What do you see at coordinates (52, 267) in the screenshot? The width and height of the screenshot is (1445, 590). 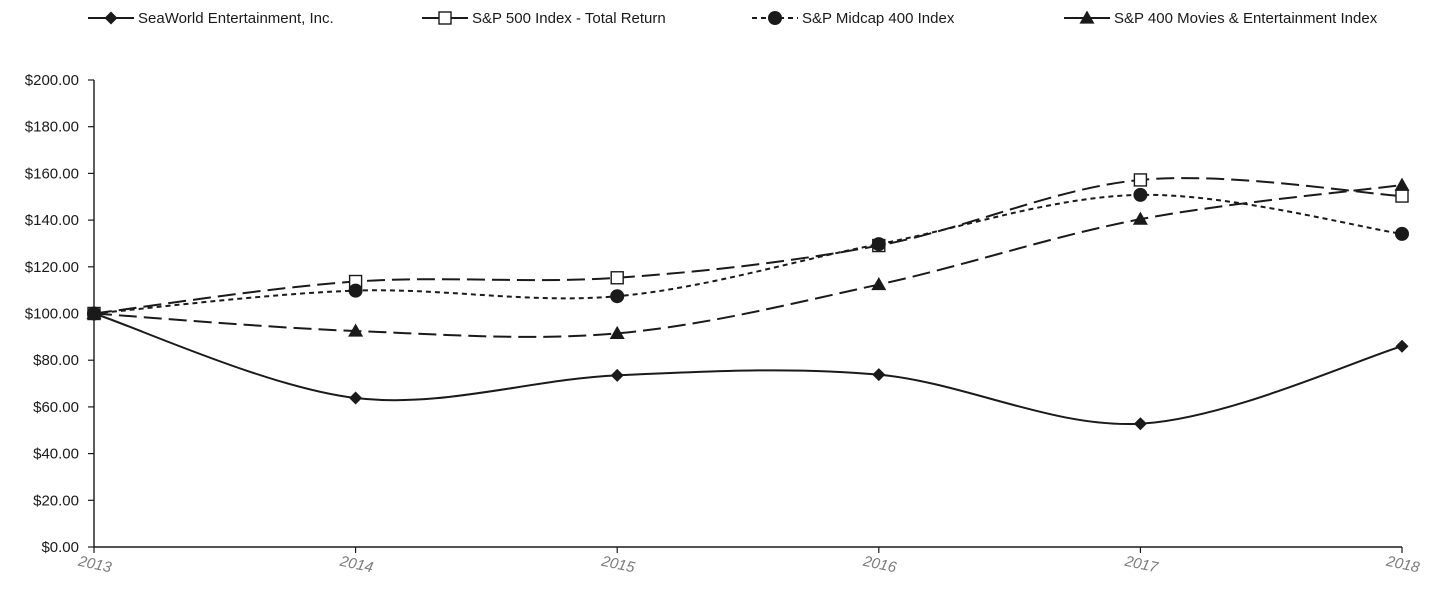 I see `y-tick-label: $120.00` at bounding box center [52, 267].